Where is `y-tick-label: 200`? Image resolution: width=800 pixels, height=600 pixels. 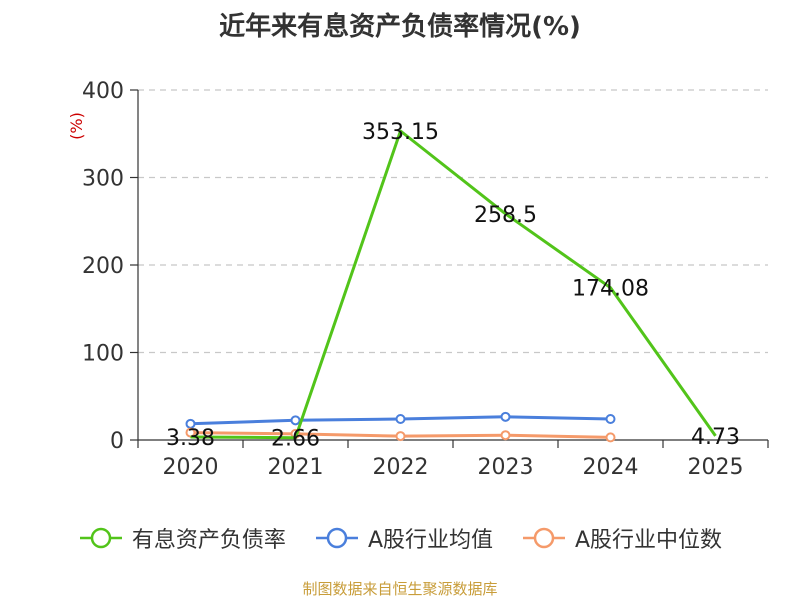 y-tick-label: 200 is located at coordinates (103, 266).